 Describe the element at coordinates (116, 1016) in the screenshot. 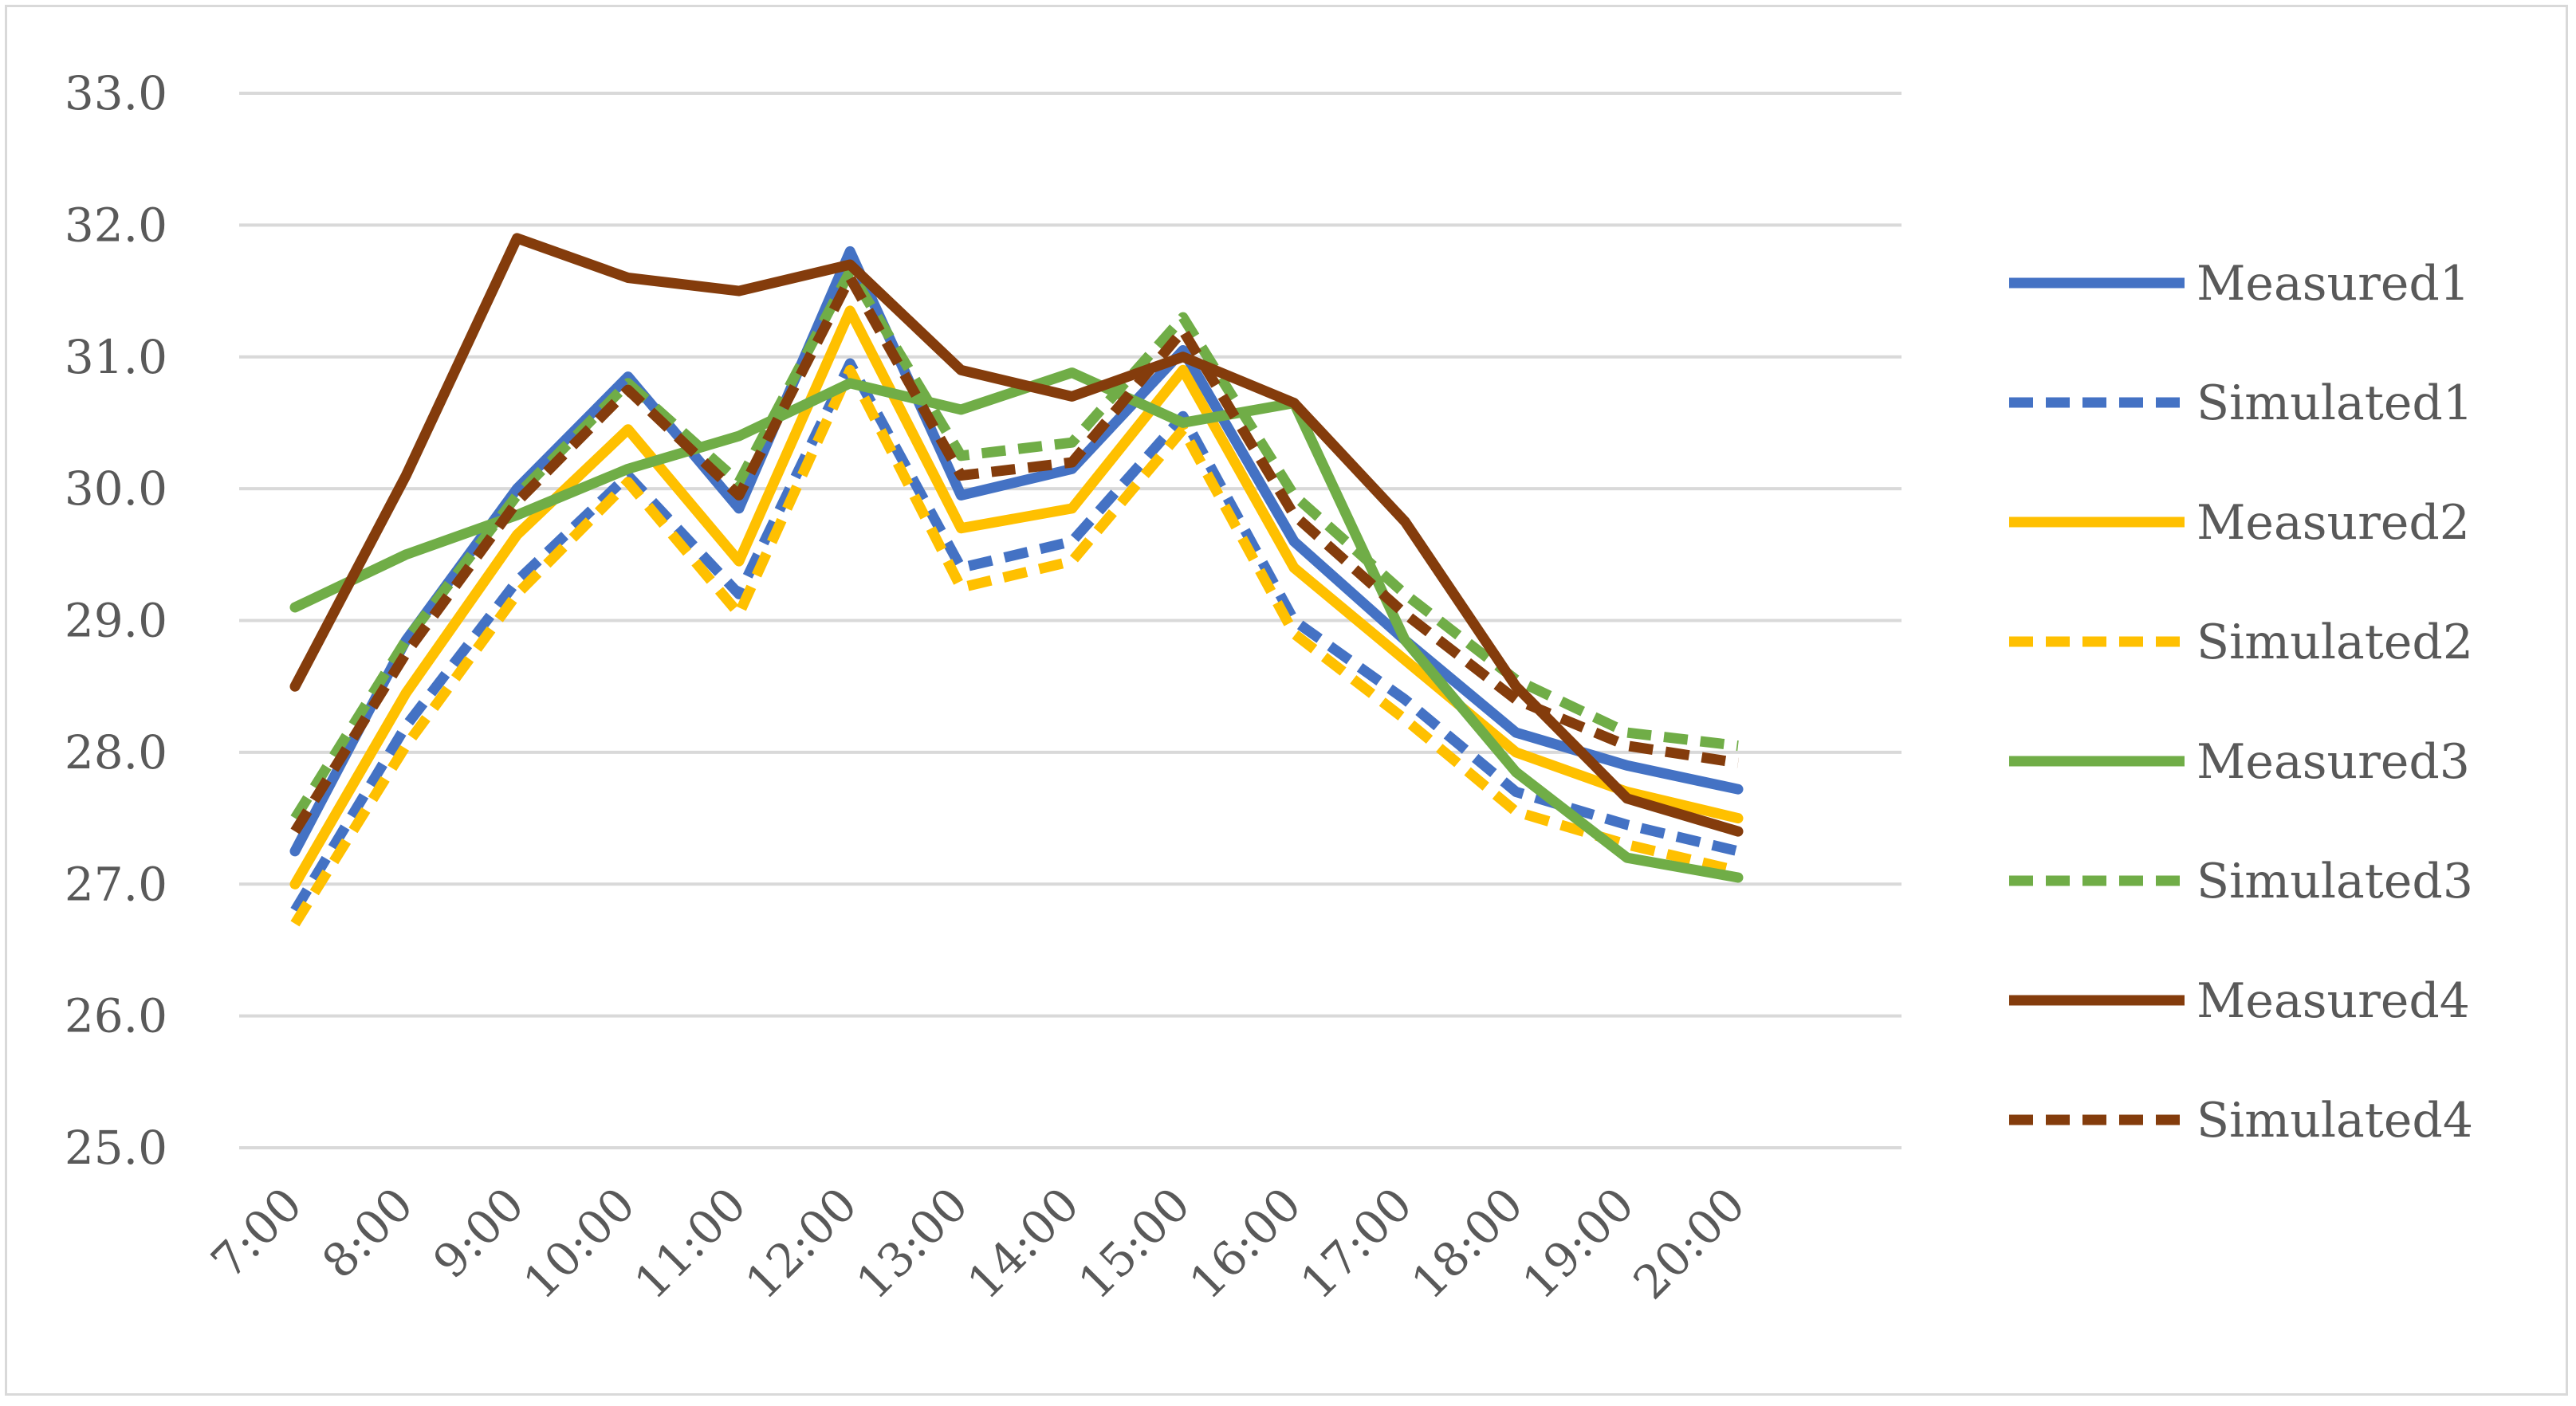

I see `y-tick-label: 26.0` at that location.